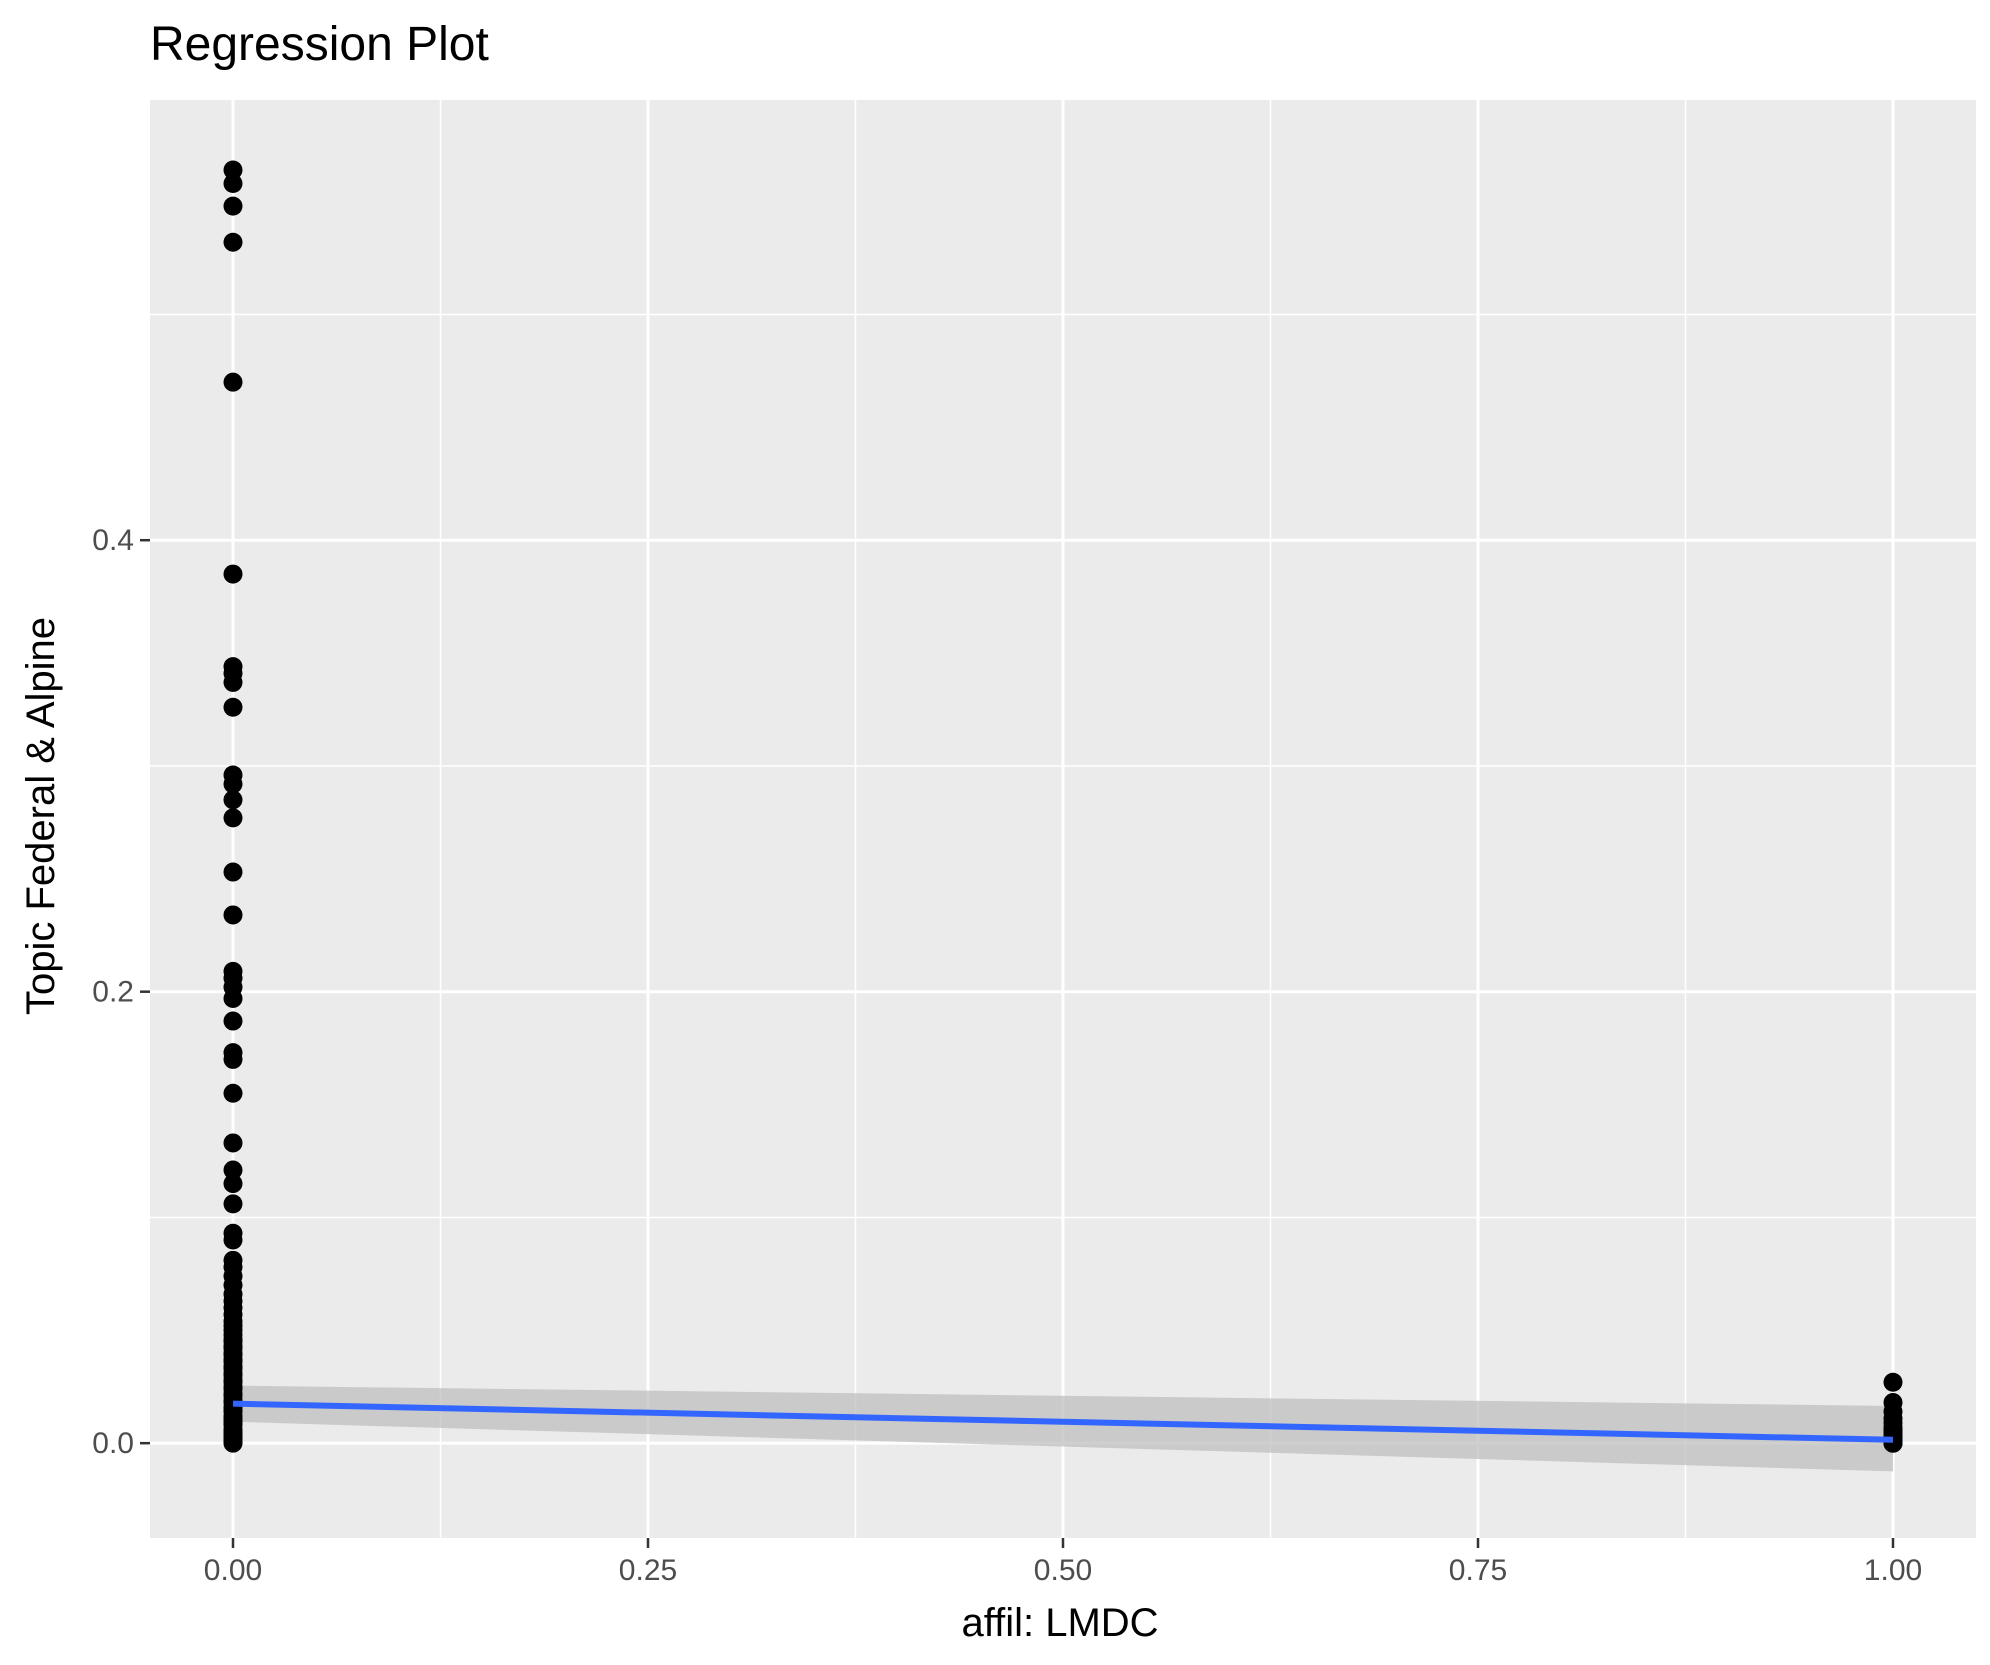 This screenshot has width=1990, height=1665. Describe the element at coordinates (113, 540) in the screenshot. I see `y-tick-label: 0.4` at that location.